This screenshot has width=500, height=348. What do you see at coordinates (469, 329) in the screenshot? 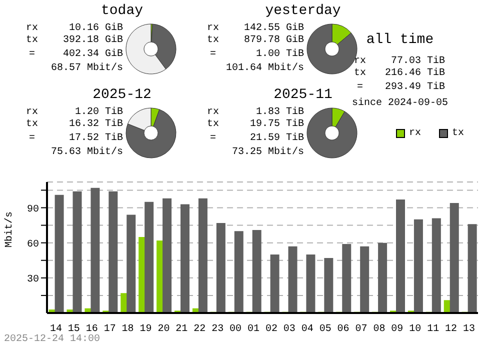
I see `x-tick-label: 13` at bounding box center [469, 329].